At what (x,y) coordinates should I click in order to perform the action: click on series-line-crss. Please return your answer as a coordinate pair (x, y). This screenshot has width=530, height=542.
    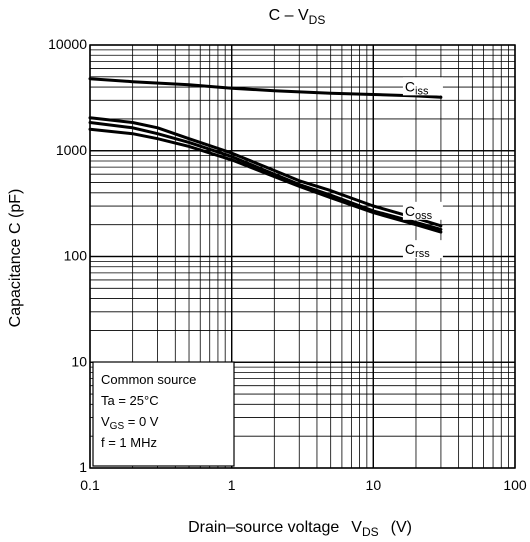
    Looking at the image, I should click on (265, 180).